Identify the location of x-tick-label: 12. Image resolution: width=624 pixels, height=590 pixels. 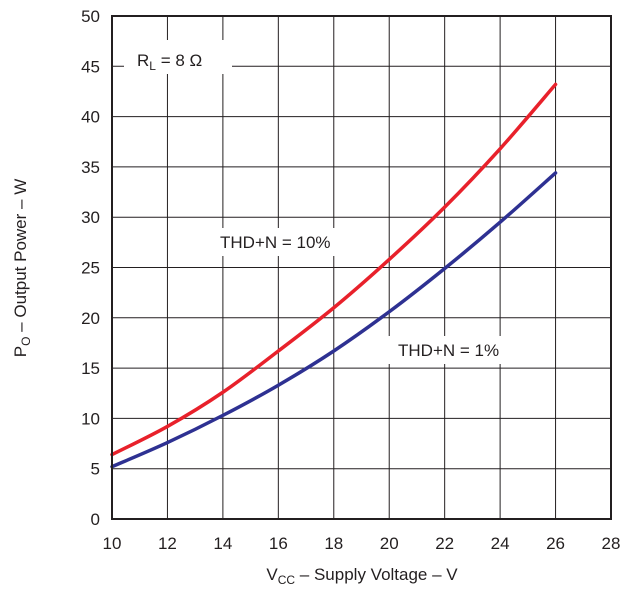
(167, 543).